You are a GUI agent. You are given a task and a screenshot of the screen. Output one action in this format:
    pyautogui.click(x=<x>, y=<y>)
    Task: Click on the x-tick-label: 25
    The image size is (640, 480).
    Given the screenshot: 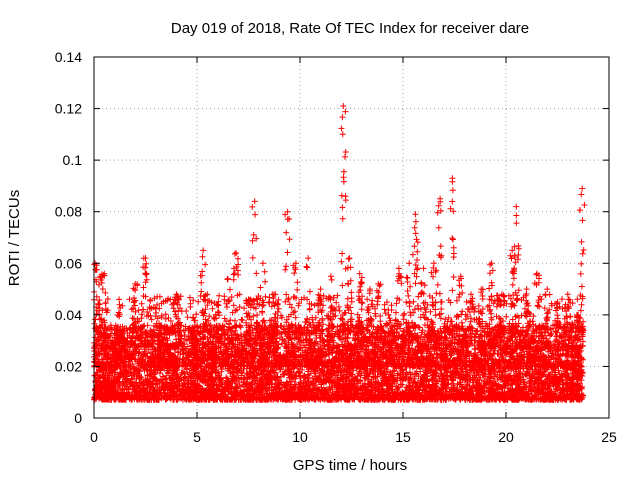 What is the action you would take?
    pyautogui.click(x=609, y=437)
    